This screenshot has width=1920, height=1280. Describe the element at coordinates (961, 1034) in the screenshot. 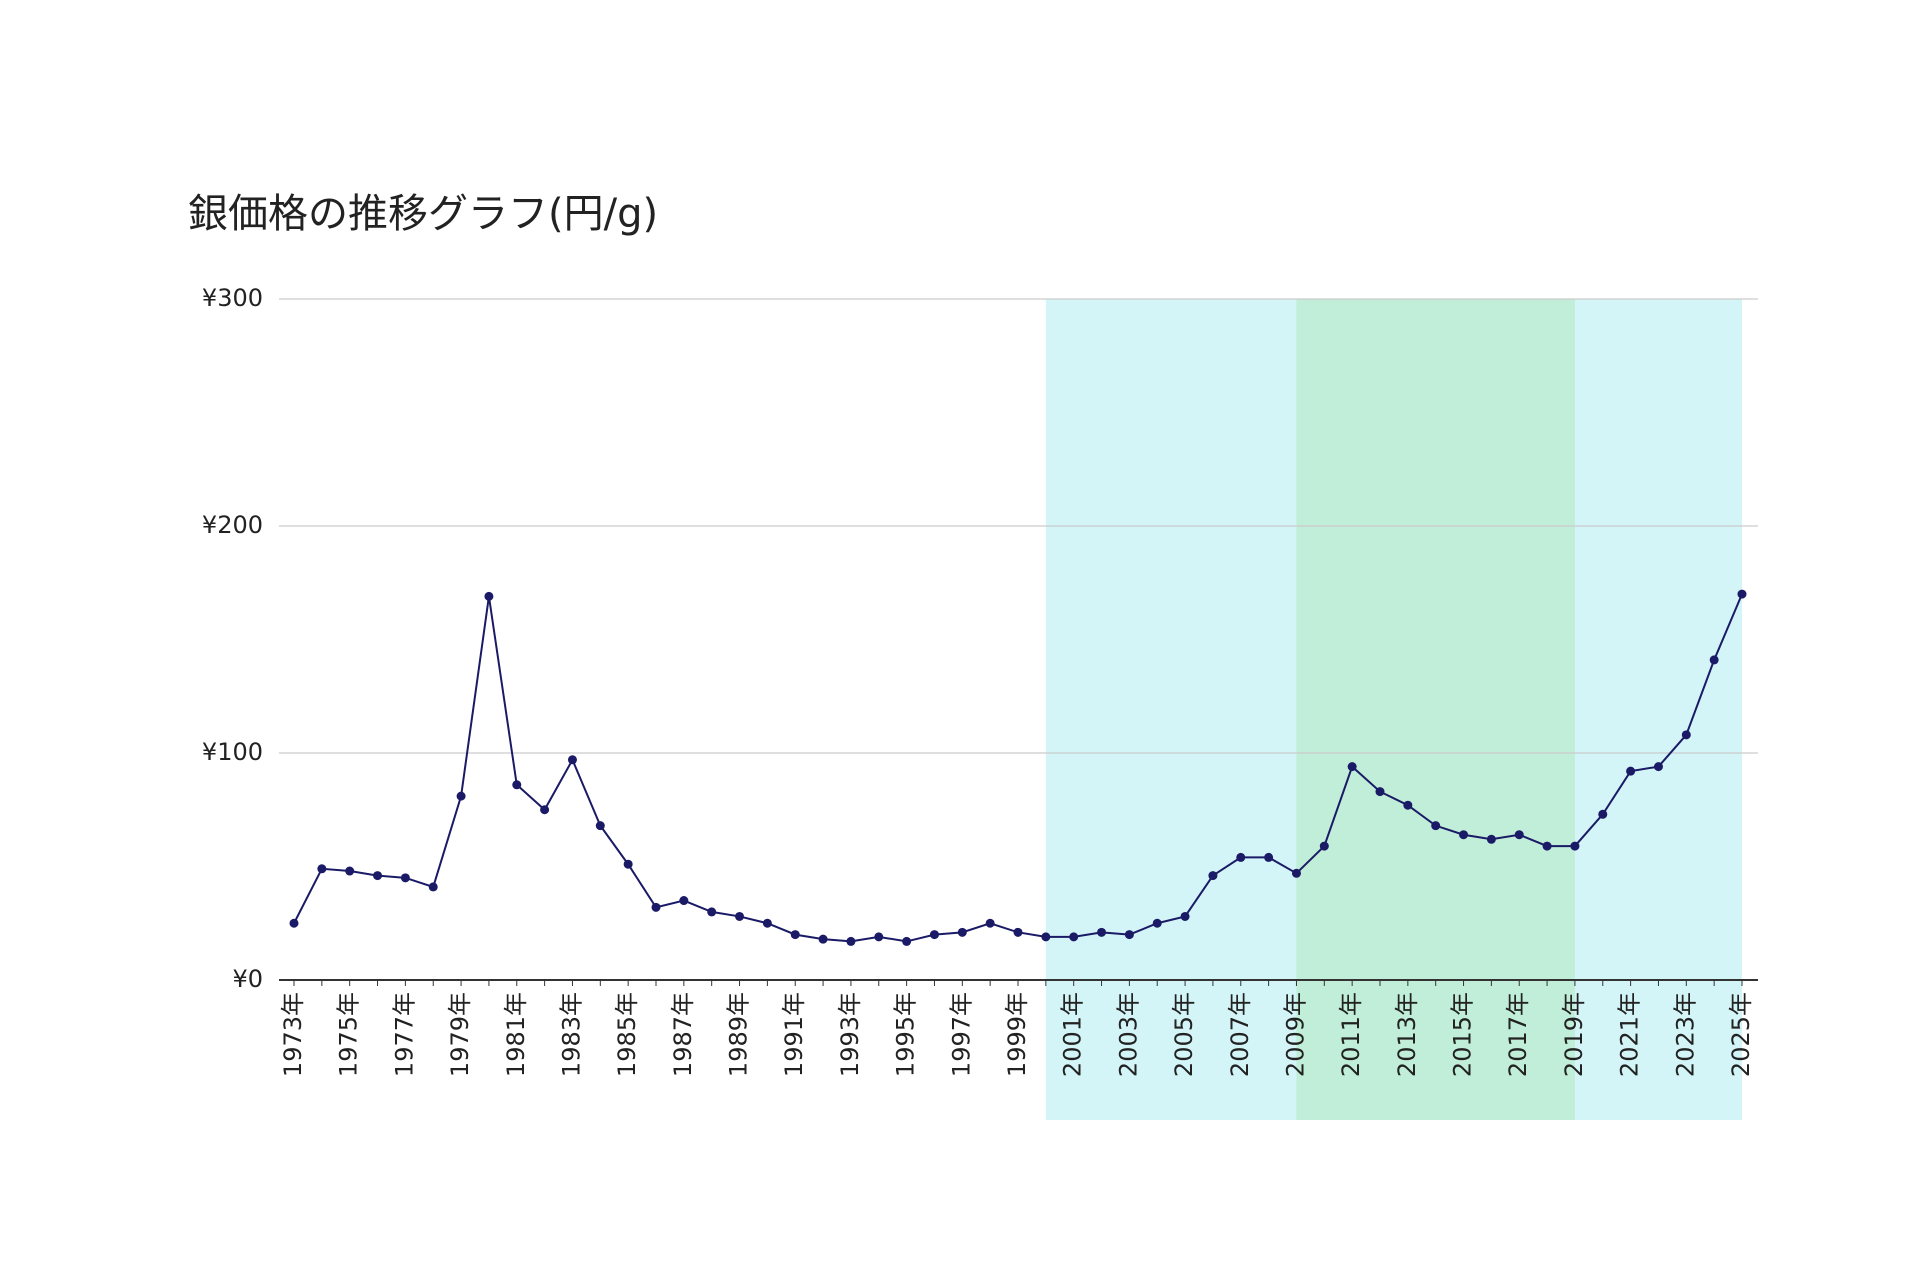

I see `x-tick-label: 1997年` at that location.